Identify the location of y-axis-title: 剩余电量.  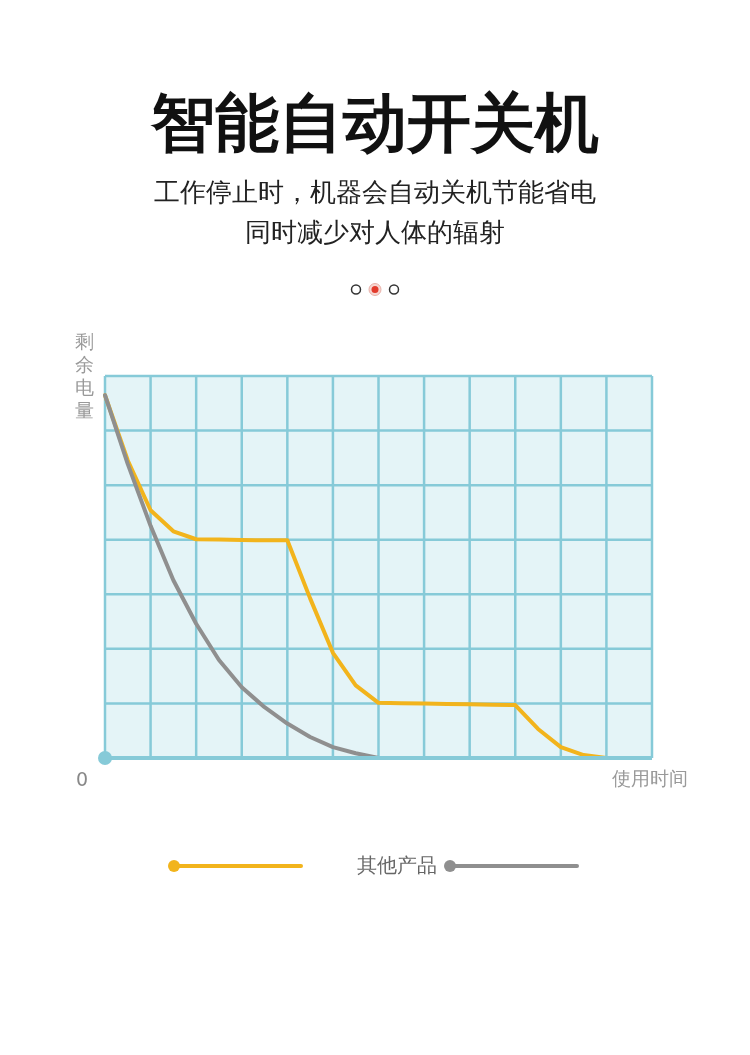
(84, 376).